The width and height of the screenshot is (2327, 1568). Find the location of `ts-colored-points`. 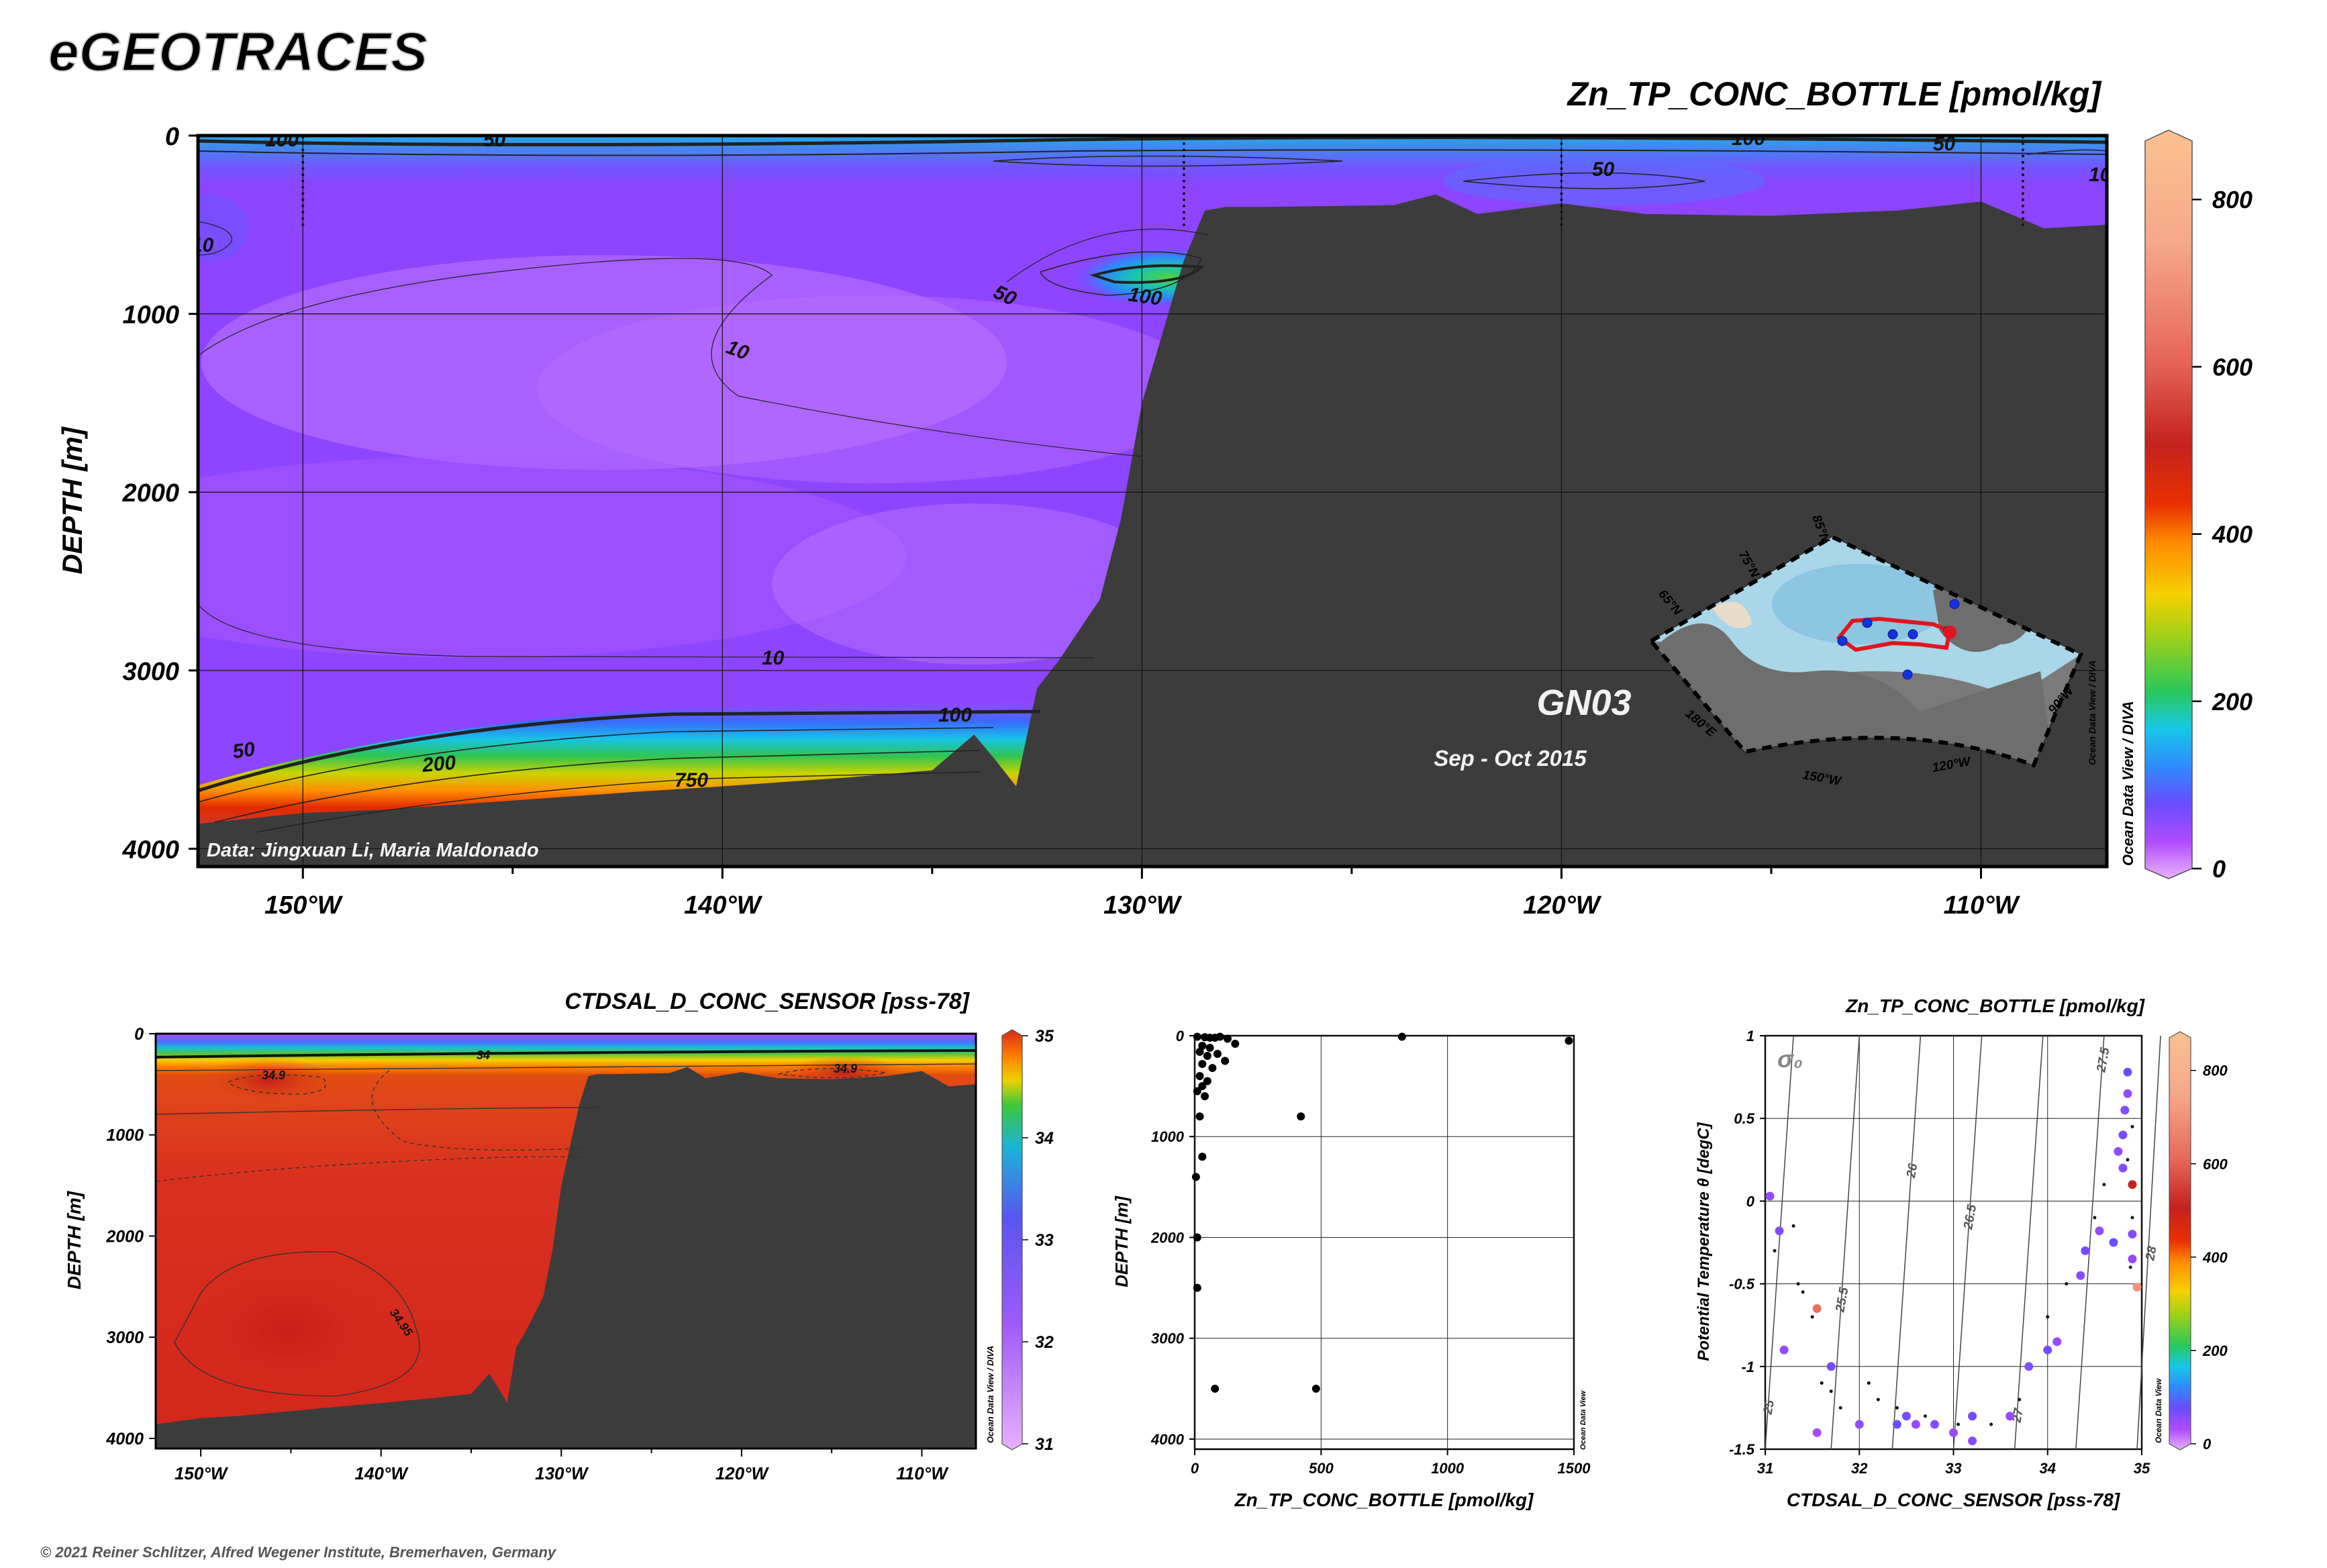

ts-colored-points is located at coordinates (1953, 1257).